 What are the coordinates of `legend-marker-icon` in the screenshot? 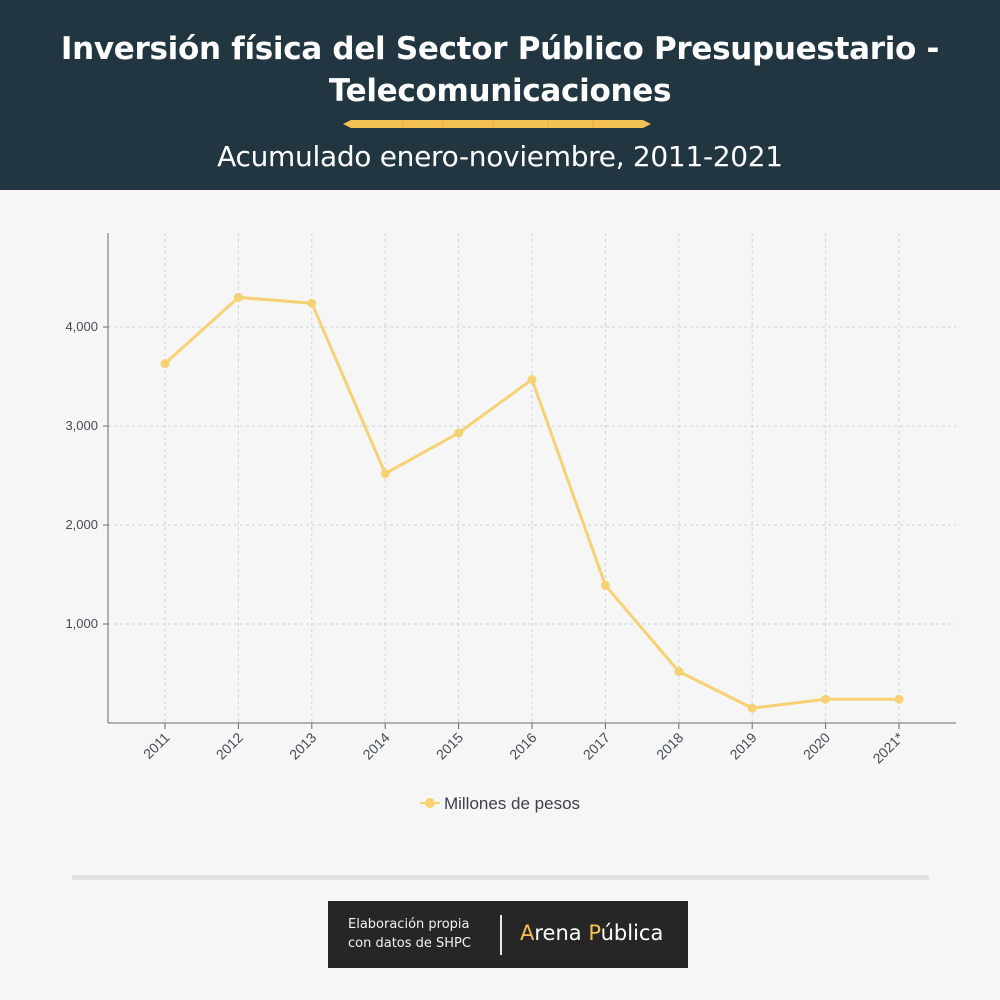 It's located at (429, 803).